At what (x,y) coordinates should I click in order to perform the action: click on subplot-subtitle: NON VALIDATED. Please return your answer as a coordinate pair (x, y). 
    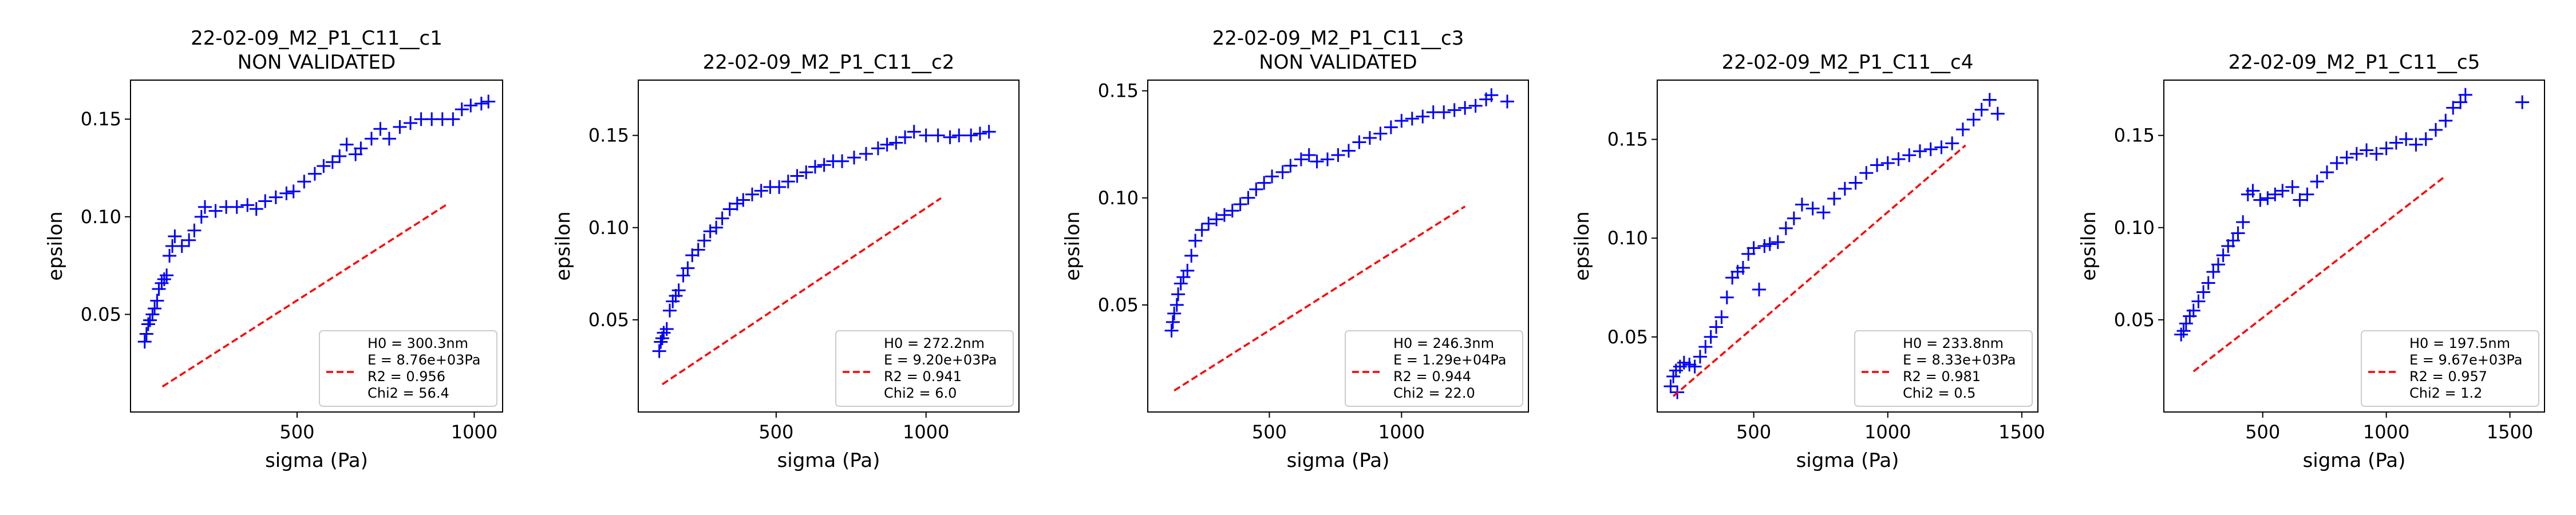
    Looking at the image, I should click on (317, 62).